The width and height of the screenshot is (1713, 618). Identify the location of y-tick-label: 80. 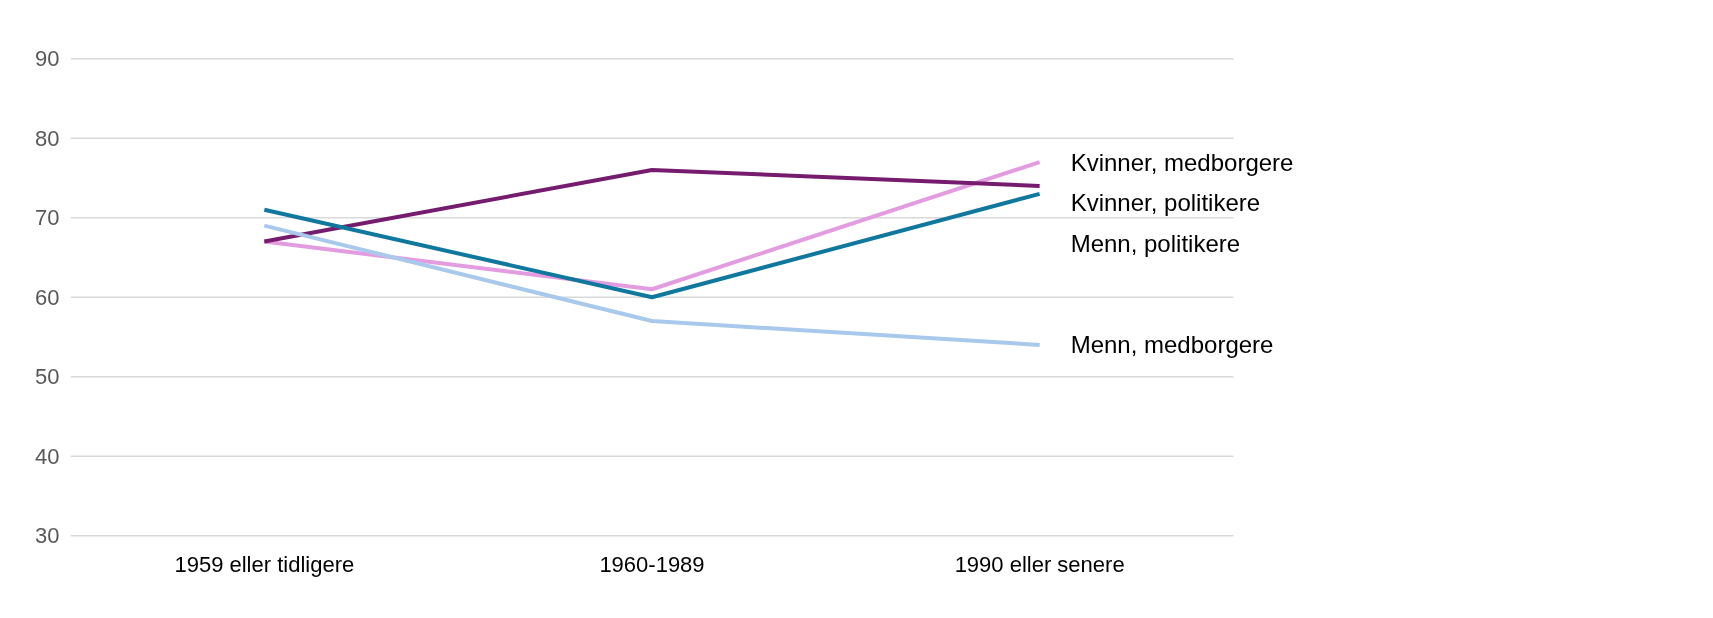
(47, 138).